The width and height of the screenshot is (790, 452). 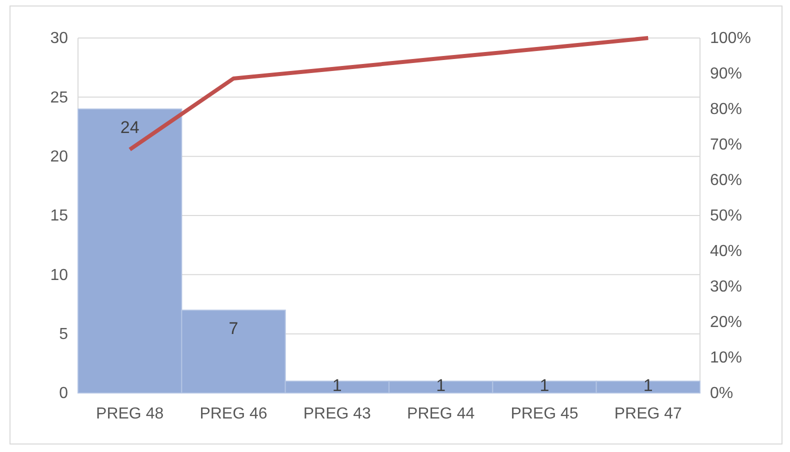 What do you see at coordinates (544, 413) in the screenshot?
I see `x-tick-label: PREG 45` at bounding box center [544, 413].